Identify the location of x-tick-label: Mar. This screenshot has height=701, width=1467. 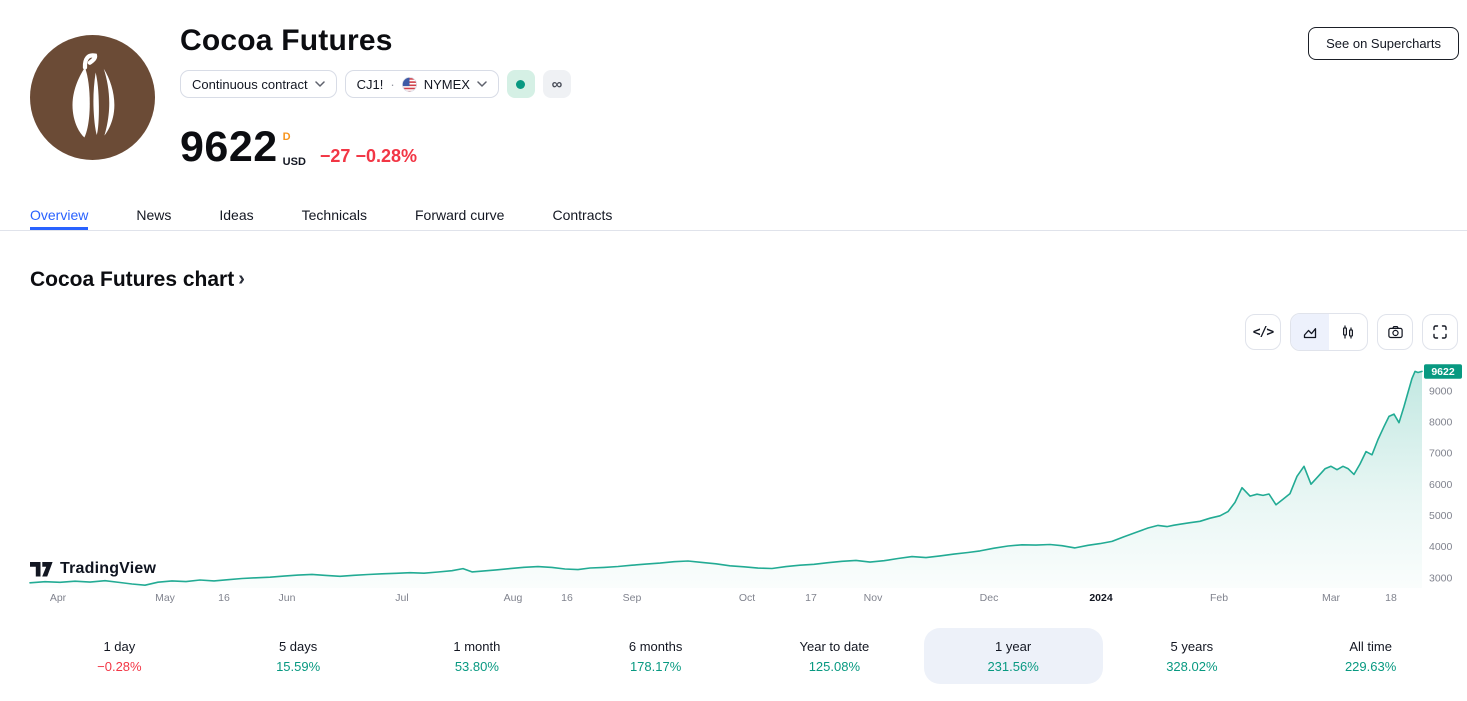
(1331, 598).